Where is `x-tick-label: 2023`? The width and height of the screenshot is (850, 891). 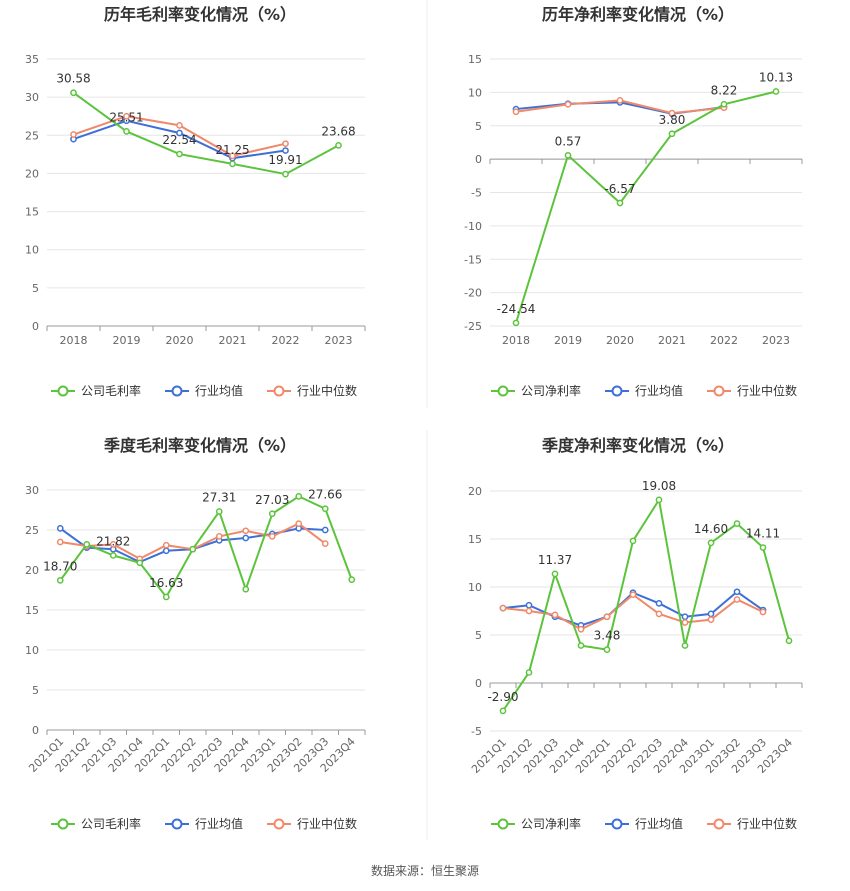 x-tick-label: 2023 is located at coordinates (339, 340).